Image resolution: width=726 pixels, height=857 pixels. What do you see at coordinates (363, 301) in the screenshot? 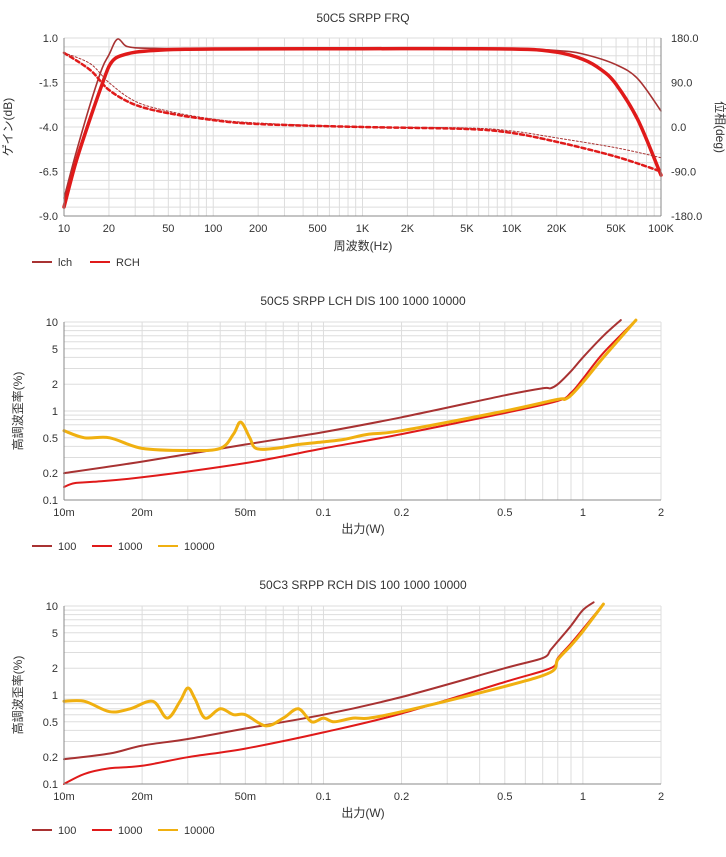
I see `chart-title: 50C5 SRPP LCH DIS 100 1000 10000` at bounding box center [363, 301].